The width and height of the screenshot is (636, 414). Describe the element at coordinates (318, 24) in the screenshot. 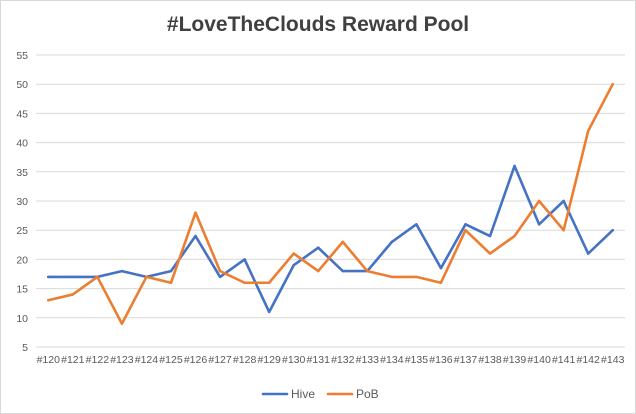

I see `chart-title: #LoveTheClouds Reward Pool` at that location.